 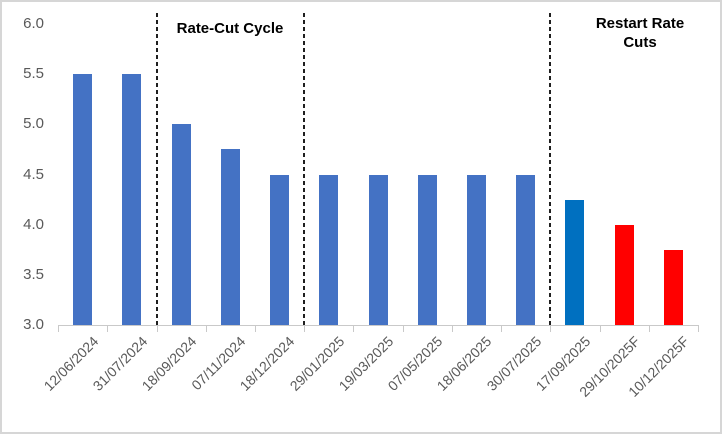 What do you see at coordinates (33, 324) in the screenshot?
I see `y-tick-label: 3.0` at bounding box center [33, 324].